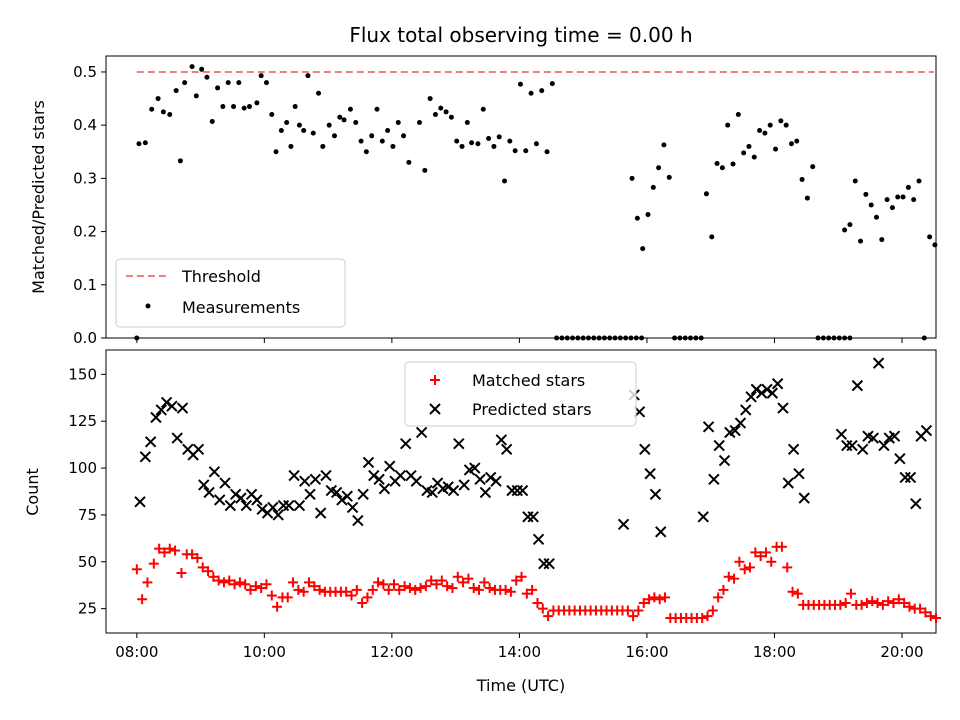 Image resolution: width=960 pixels, height=720 pixels. I want to click on bottom-y-tick-label: 150, so click(82, 374).